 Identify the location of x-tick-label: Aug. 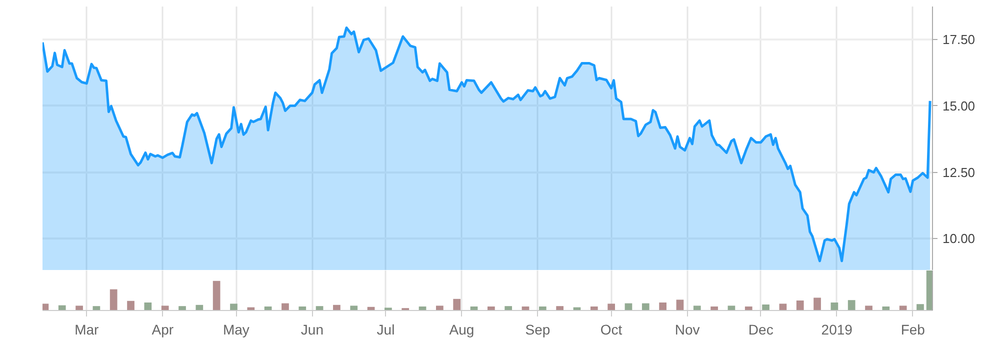
(461, 330).